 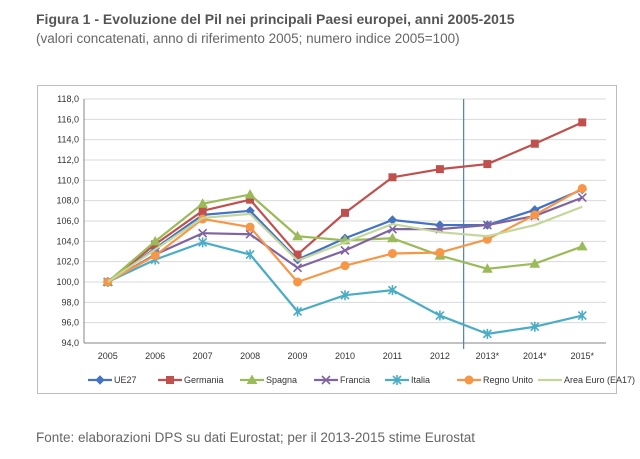 What do you see at coordinates (250, 356) in the screenshot?
I see `x-tick-label: 2008` at bounding box center [250, 356].